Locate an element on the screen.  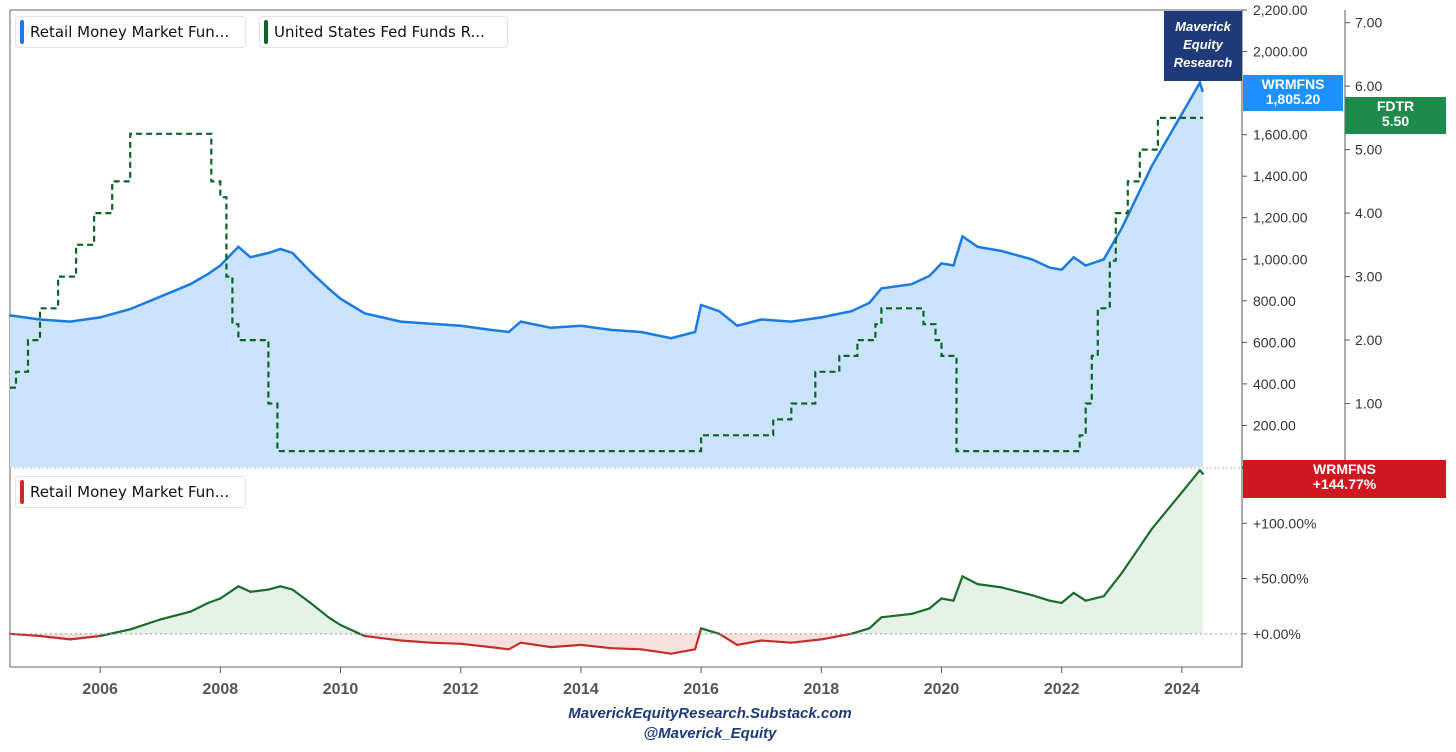
right-axis-tick-label: 6.00 is located at coordinates (1368, 86).